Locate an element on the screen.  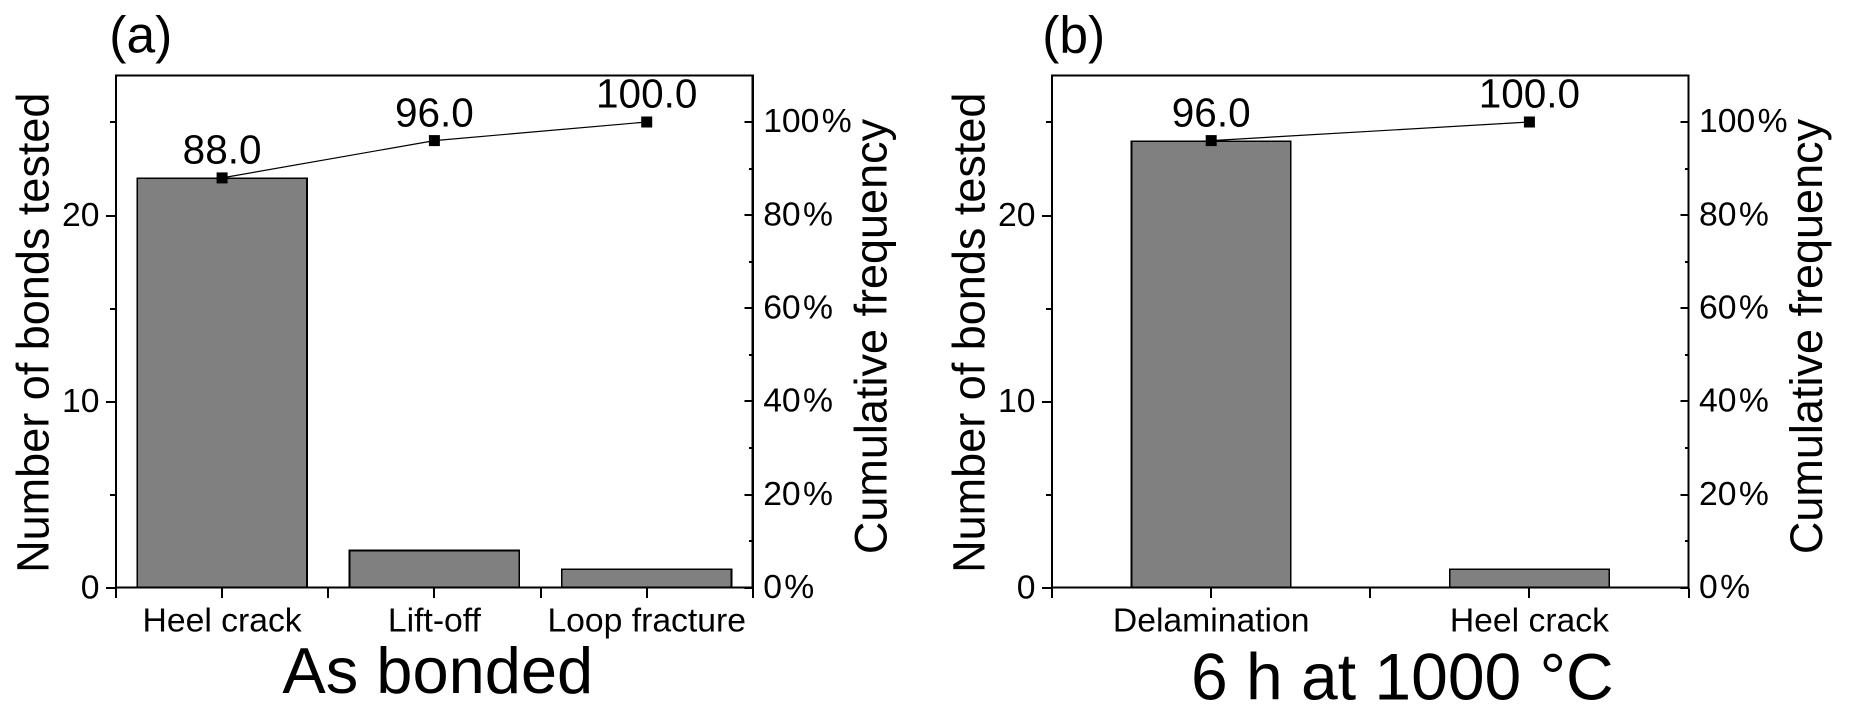
svg-text: 6 h at 1000 °C is located at coordinates (1402, 676).